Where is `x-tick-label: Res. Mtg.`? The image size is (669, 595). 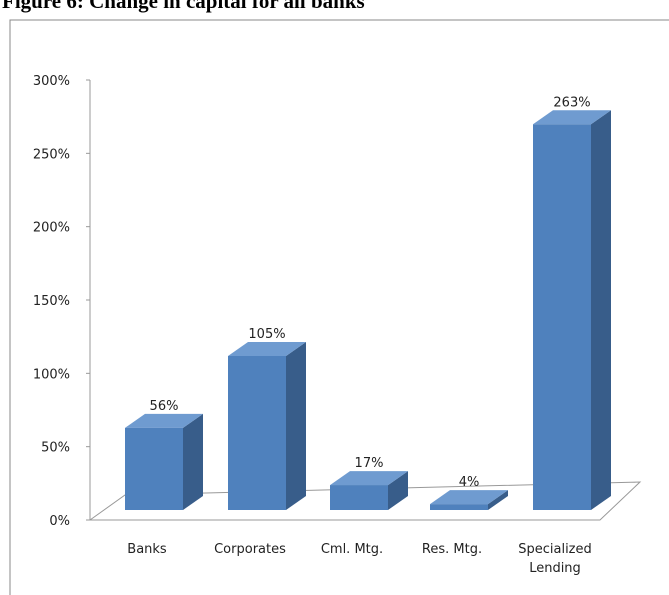
x-tick-label: Res. Mtg. is located at coordinates (452, 549).